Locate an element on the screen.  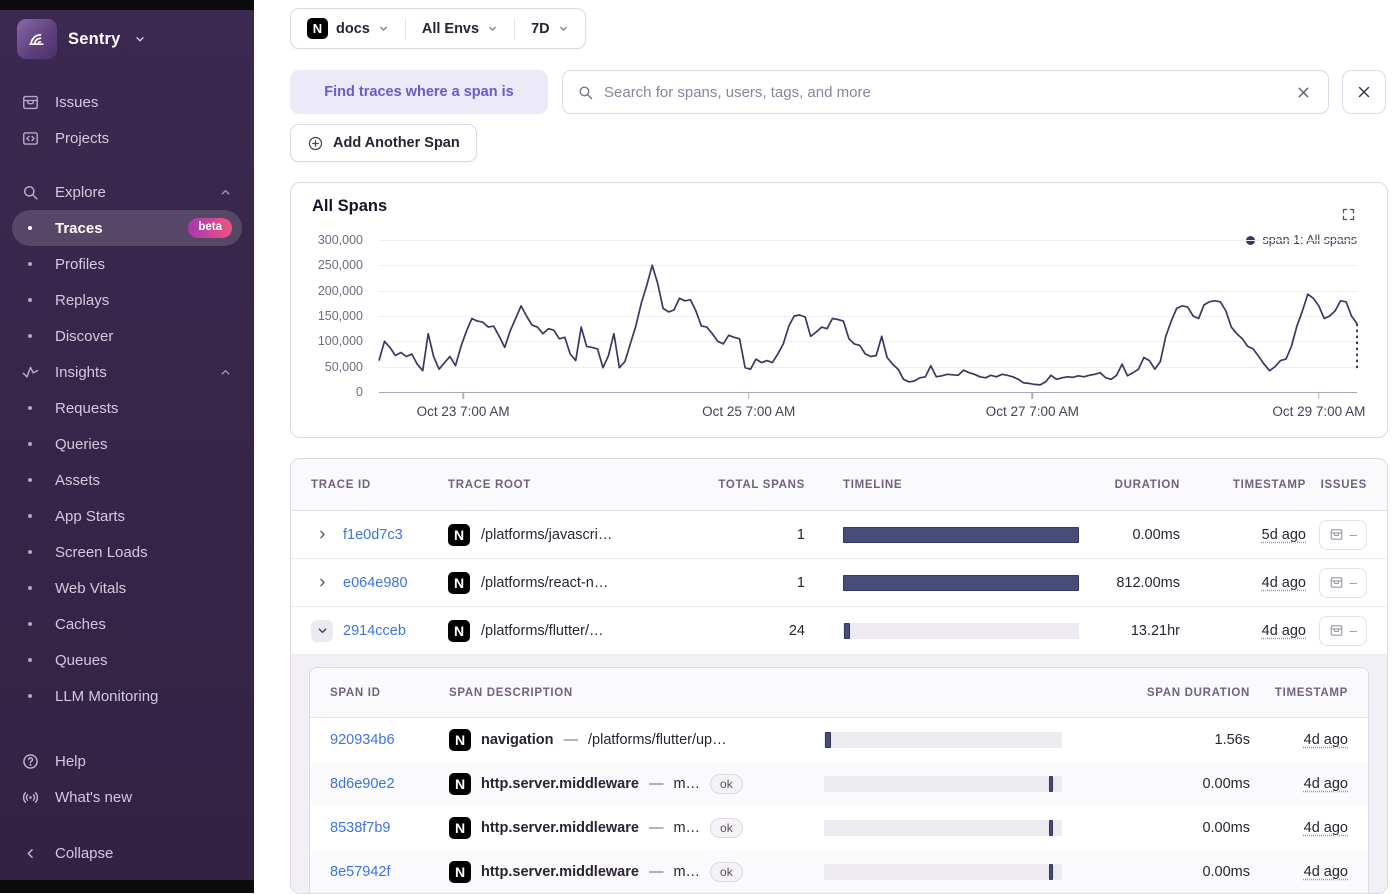
x-tick-label: Oct 23 7:00 AM is located at coordinates (463, 411).